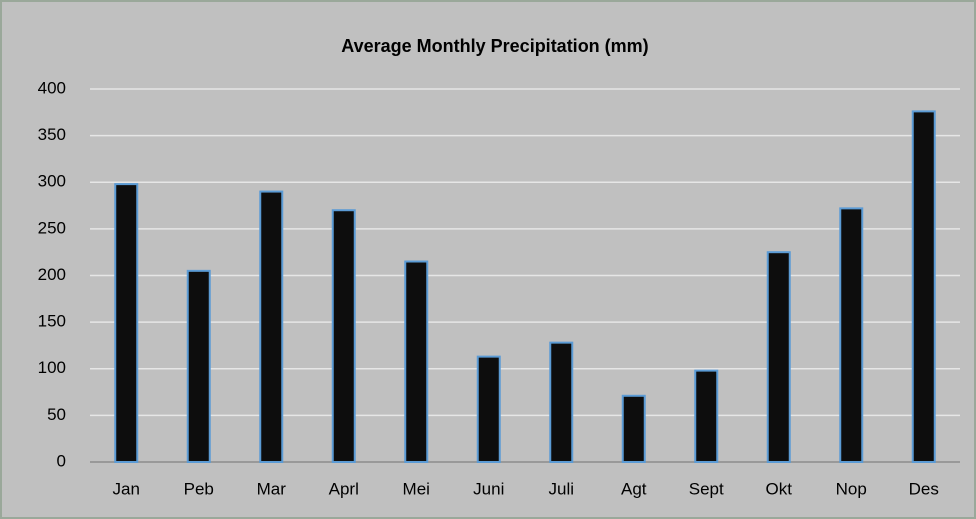  Describe the element at coordinates (488, 488) in the screenshot. I see `x-tick-label: Juni` at that location.